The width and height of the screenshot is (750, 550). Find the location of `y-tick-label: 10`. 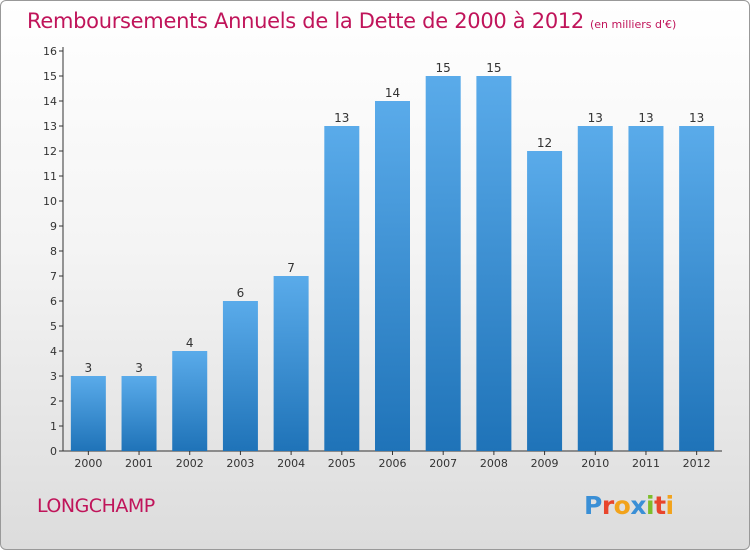

y-tick-label: 10 is located at coordinates (50, 201).